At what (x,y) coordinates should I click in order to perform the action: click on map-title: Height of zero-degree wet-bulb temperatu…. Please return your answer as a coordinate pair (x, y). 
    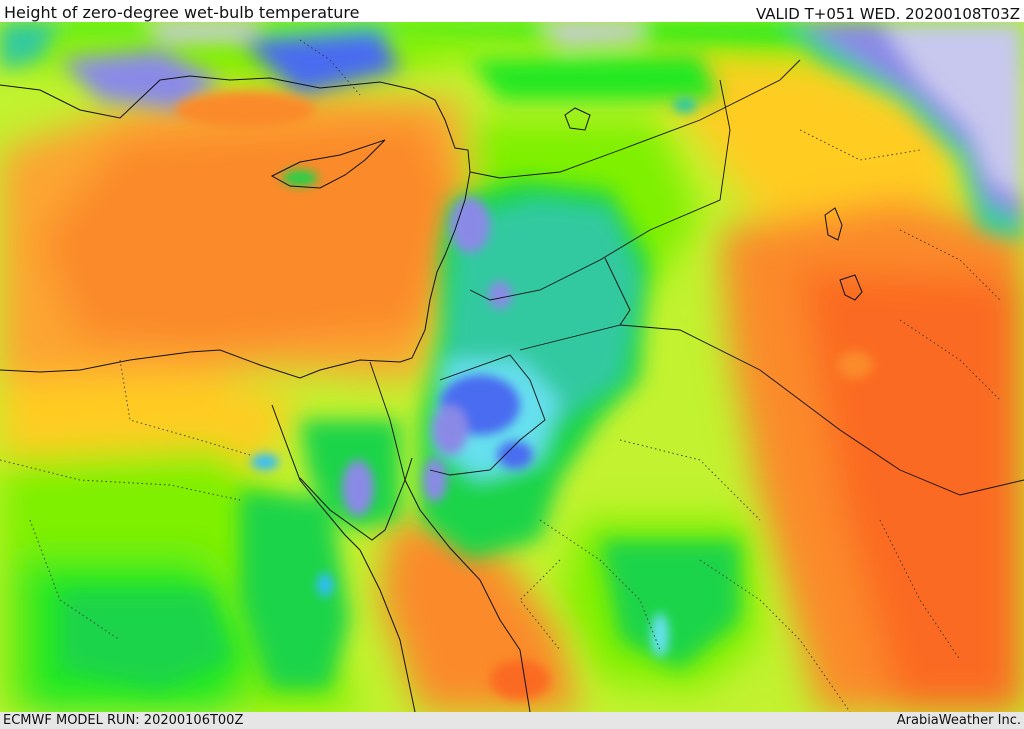
    Looking at the image, I should click on (182, 12).